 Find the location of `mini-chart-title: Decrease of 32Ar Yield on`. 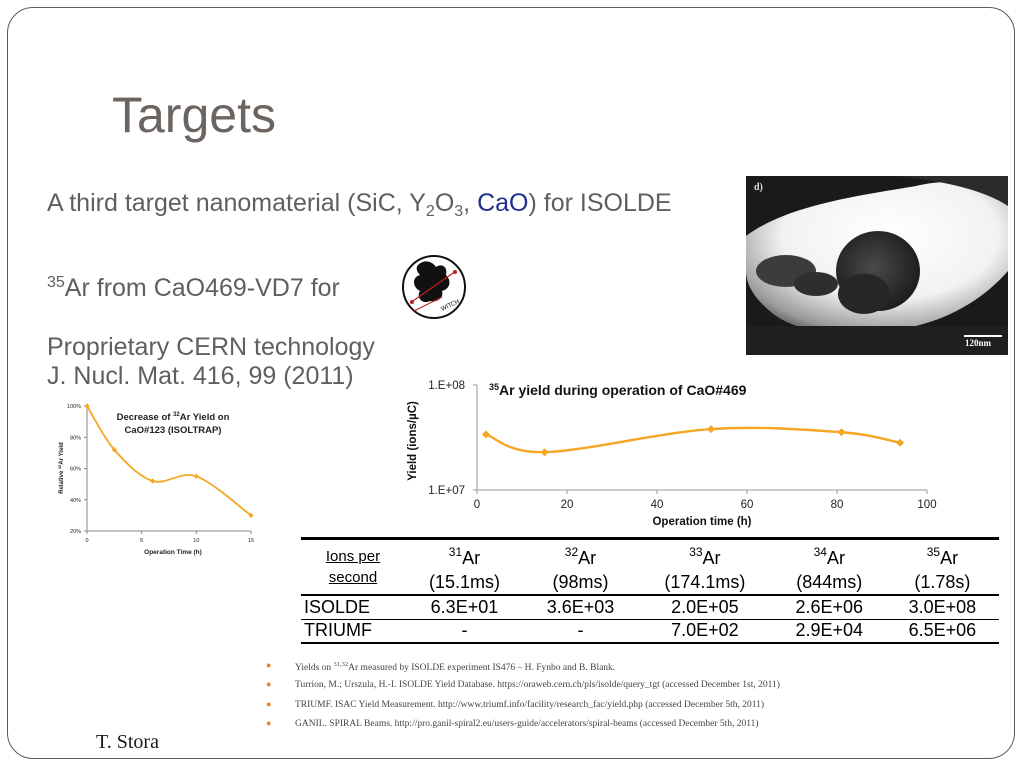

mini-chart-title: Decrease of 32Ar Yield on is located at coordinates (173, 417).